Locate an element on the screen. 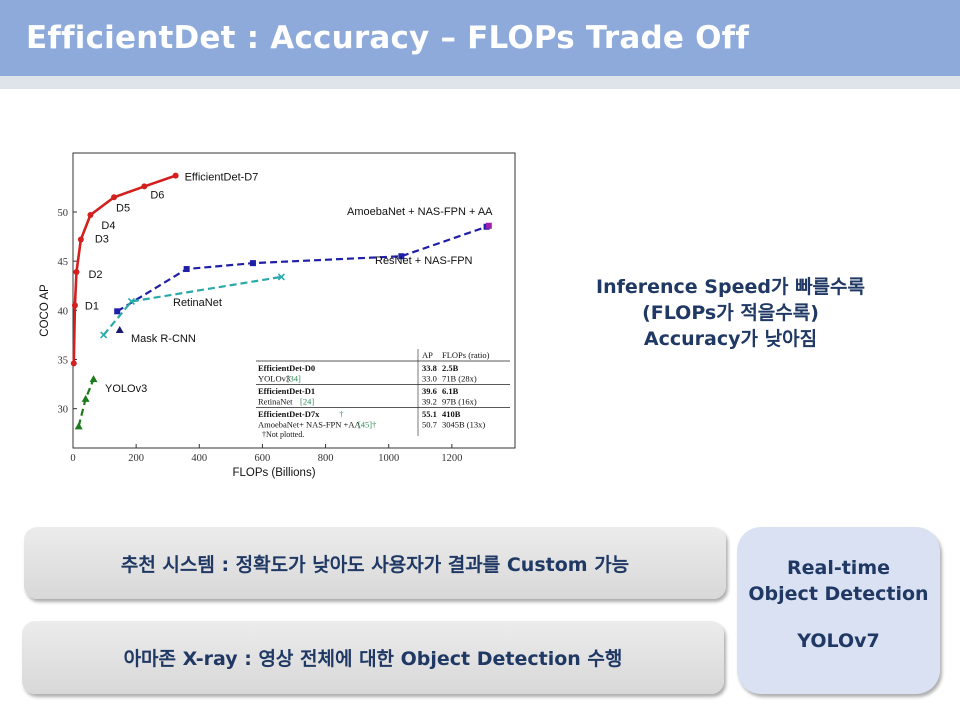  table-row-2-0-ap: 55.1 is located at coordinates (429, 414).